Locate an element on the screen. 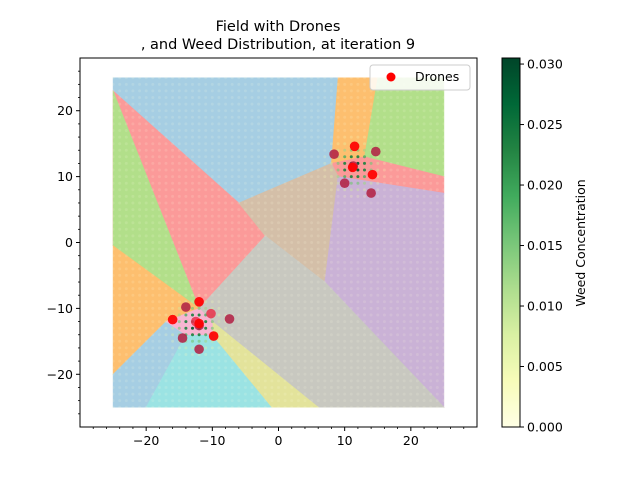  colorbar-label: Weed Concentration is located at coordinates (580, 242).